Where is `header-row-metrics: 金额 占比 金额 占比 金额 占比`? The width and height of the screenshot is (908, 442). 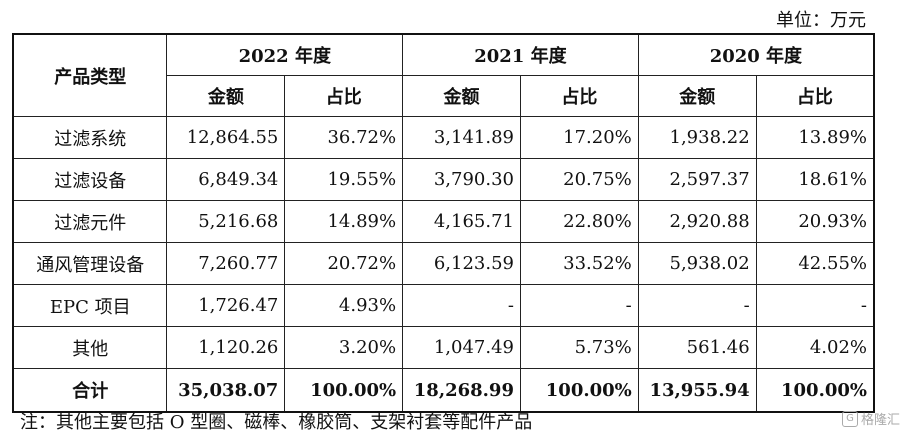 header-row-metrics: 金额 占比 金额 占比 金额 占比 is located at coordinates (444, 96).